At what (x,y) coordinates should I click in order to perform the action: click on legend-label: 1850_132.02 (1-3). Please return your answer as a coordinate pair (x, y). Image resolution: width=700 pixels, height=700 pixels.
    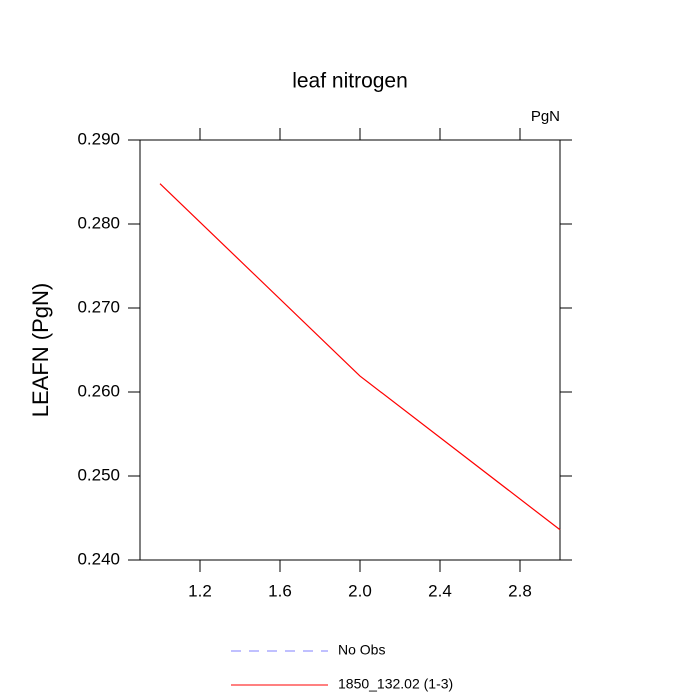
    Looking at the image, I should click on (395, 684).